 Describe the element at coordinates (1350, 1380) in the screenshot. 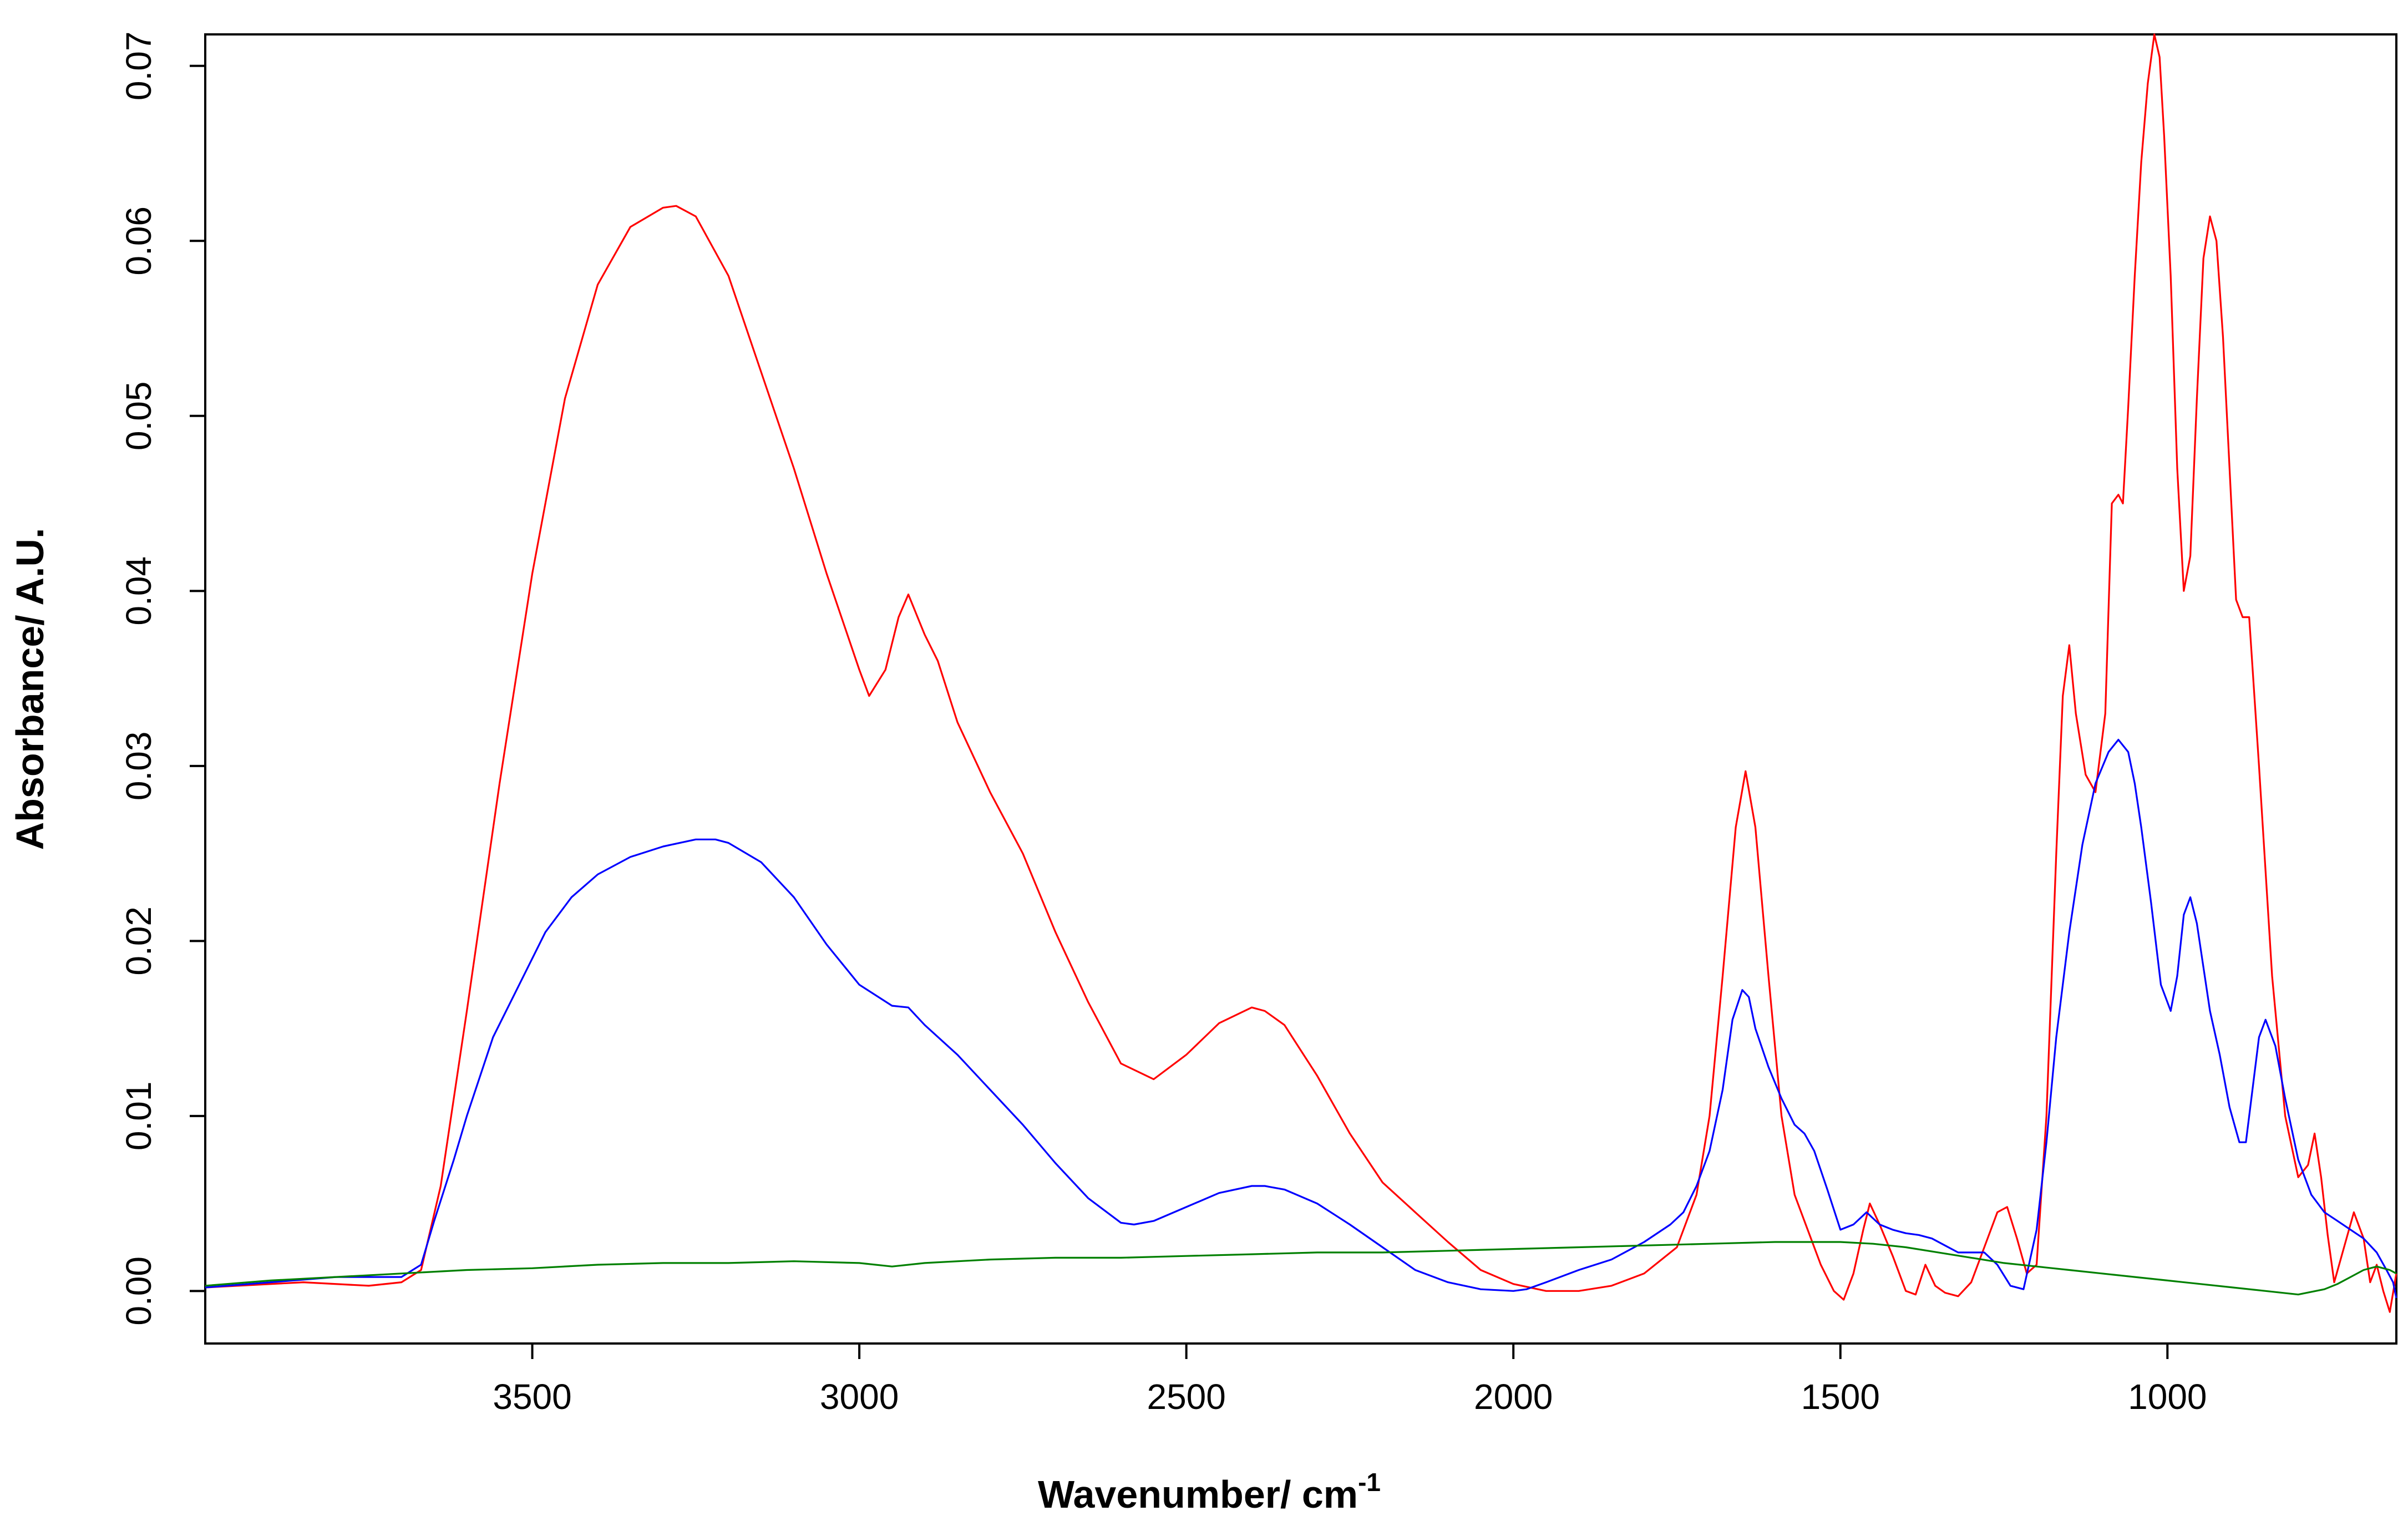

I see `x-axis-ticks: 3500 3000 2500 2000 1500 1000` at that location.